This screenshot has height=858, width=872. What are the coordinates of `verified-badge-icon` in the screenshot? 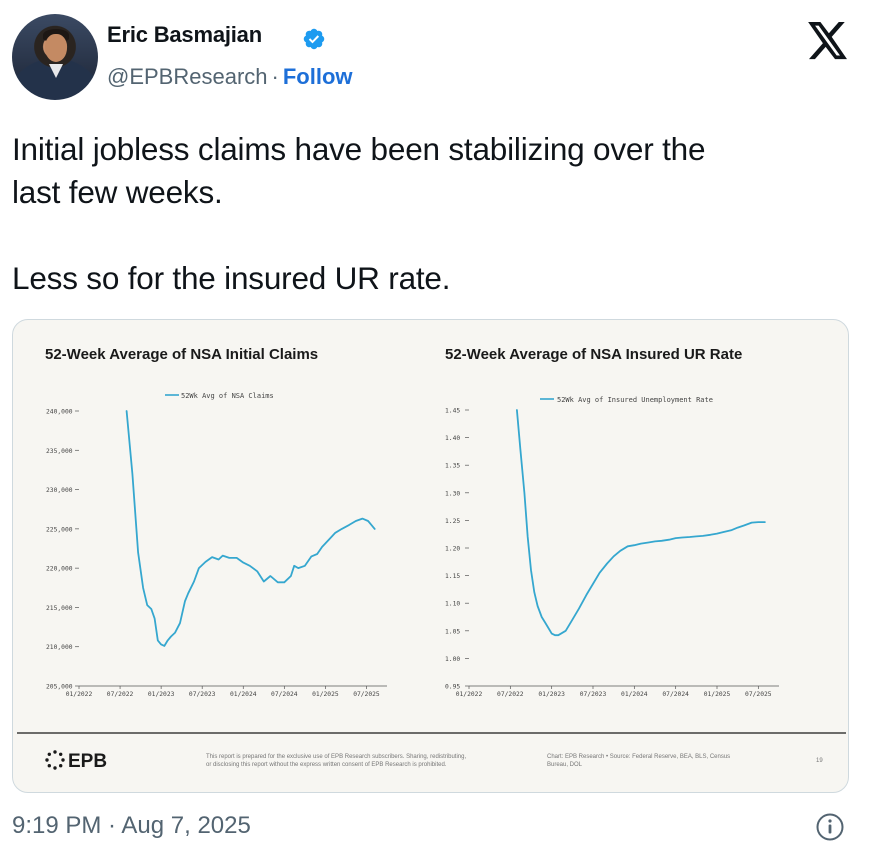 It's located at (314, 39).